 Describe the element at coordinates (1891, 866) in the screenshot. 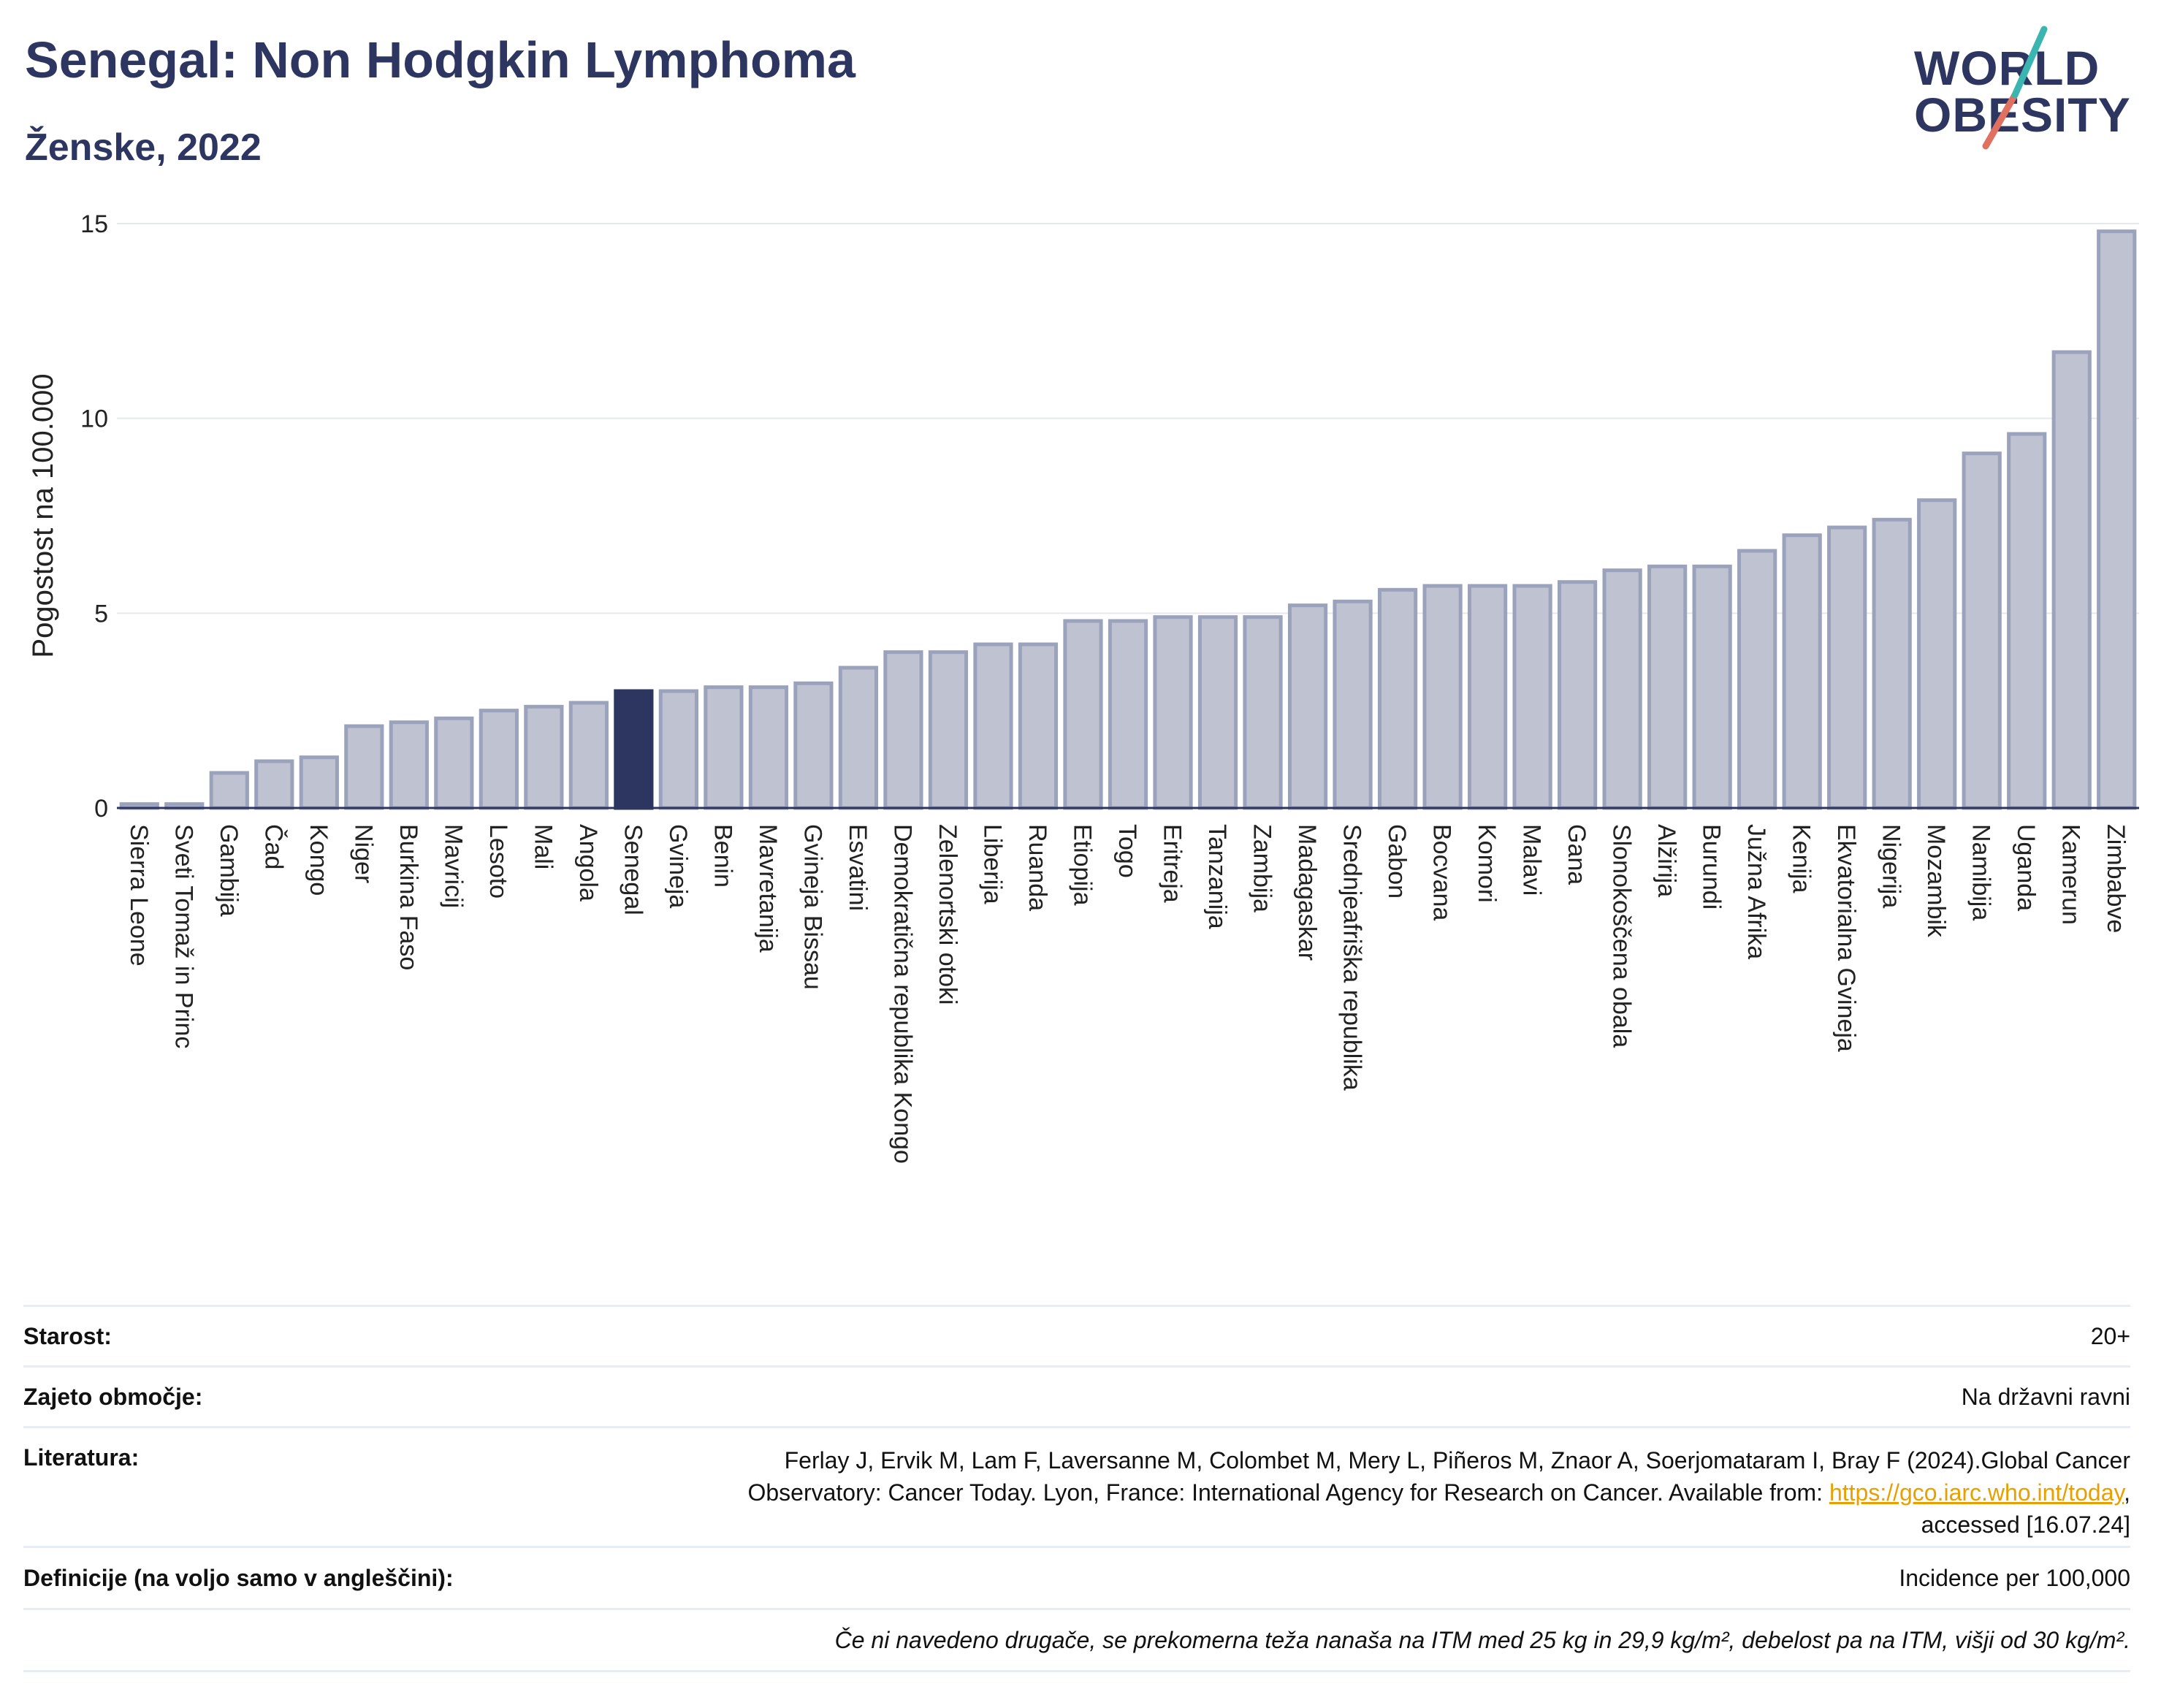

I see `x-tick-label: Nigerija` at that location.